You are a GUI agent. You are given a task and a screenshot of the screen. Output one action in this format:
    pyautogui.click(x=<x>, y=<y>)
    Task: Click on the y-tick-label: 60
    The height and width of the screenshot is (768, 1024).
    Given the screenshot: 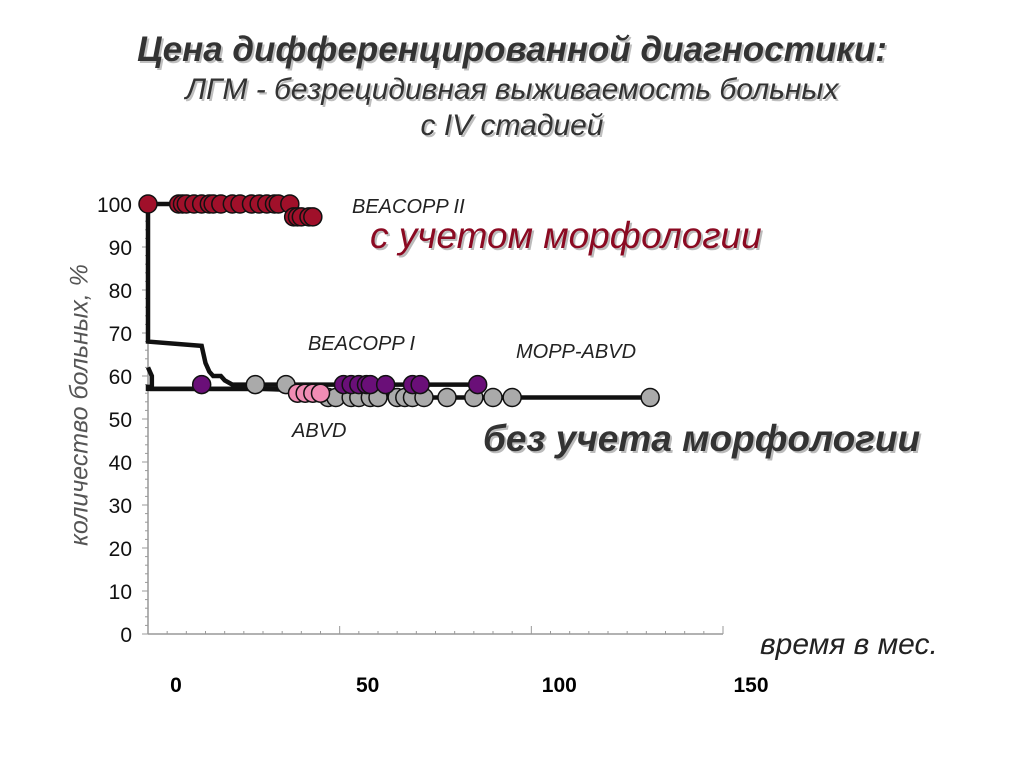 What is the action you would take?
    pyautogui.click(x=120, y=377)
    